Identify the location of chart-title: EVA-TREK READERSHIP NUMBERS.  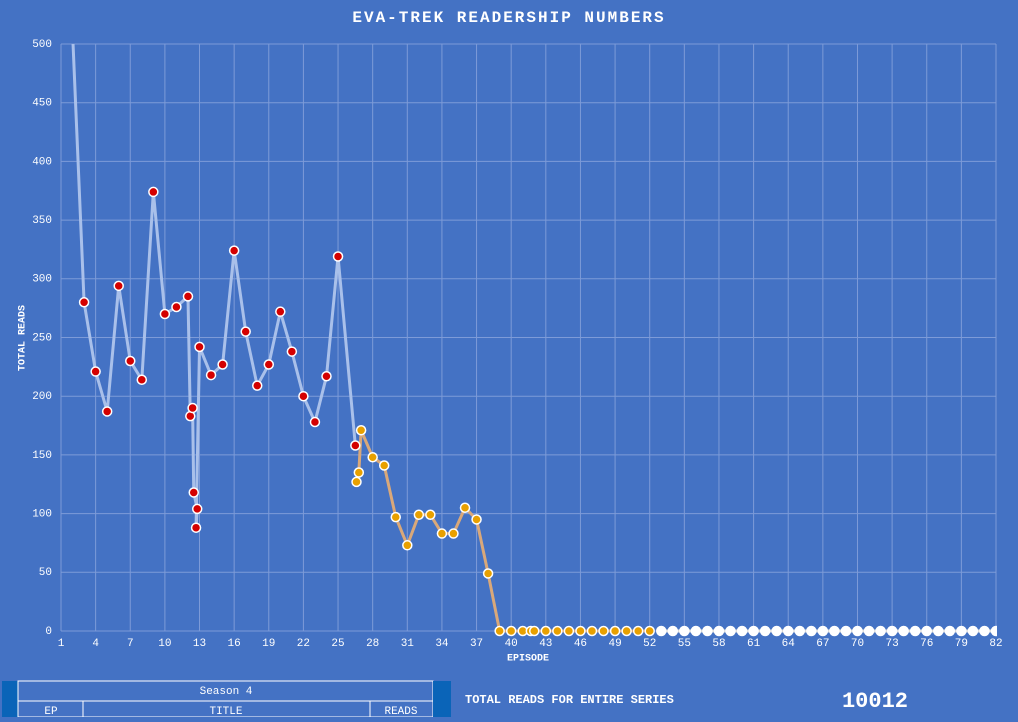
(508, 18).